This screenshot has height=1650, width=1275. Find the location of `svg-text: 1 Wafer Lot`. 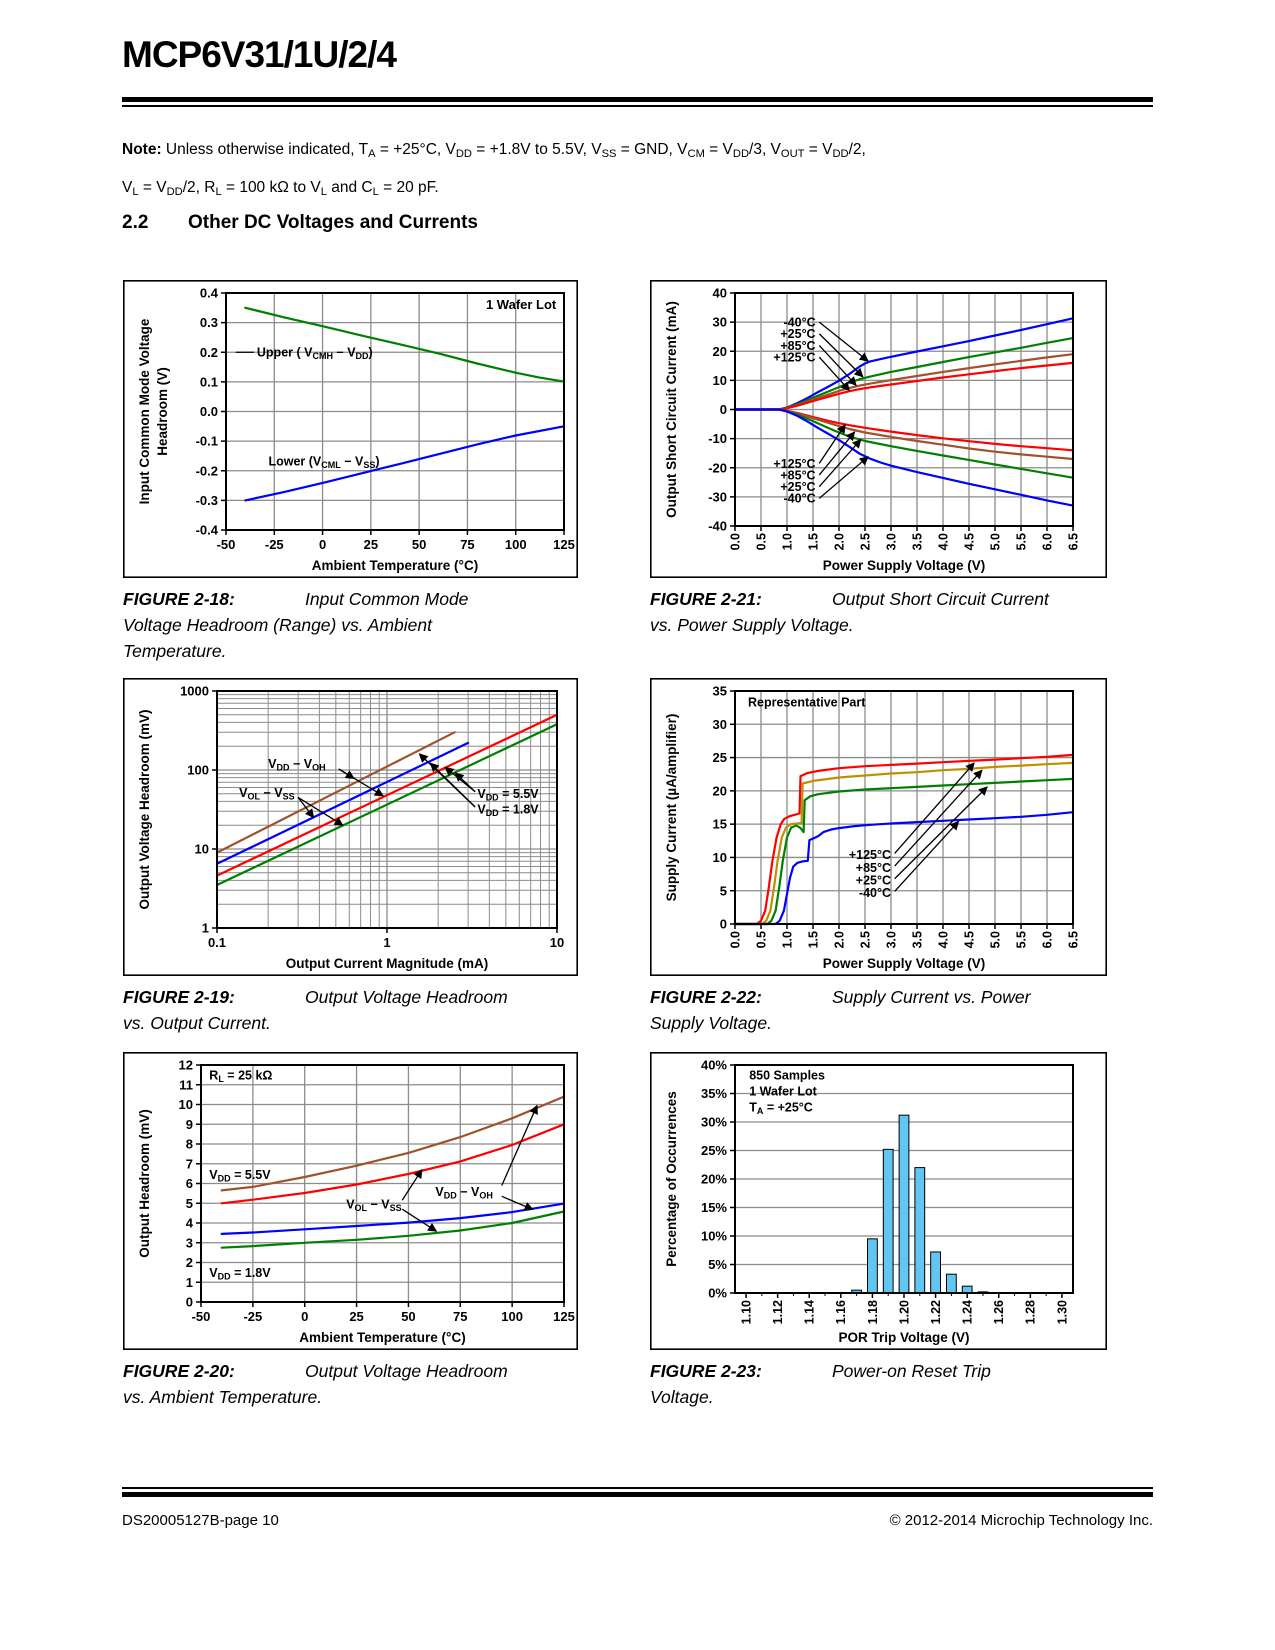

svg-text: 1 Wafer Lot is located at coordinates (521, 304).